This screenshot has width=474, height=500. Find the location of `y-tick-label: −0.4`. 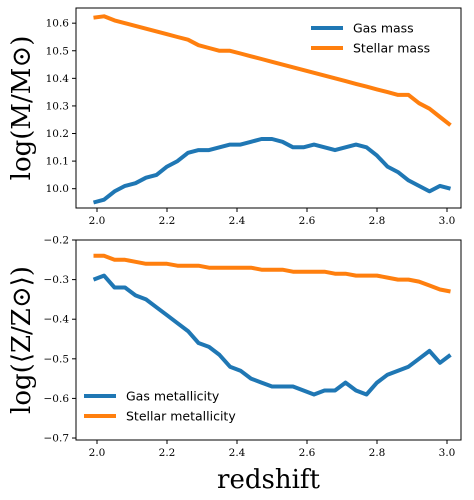

y-tick-label: −0.4 is located at coordinates (57, 320).